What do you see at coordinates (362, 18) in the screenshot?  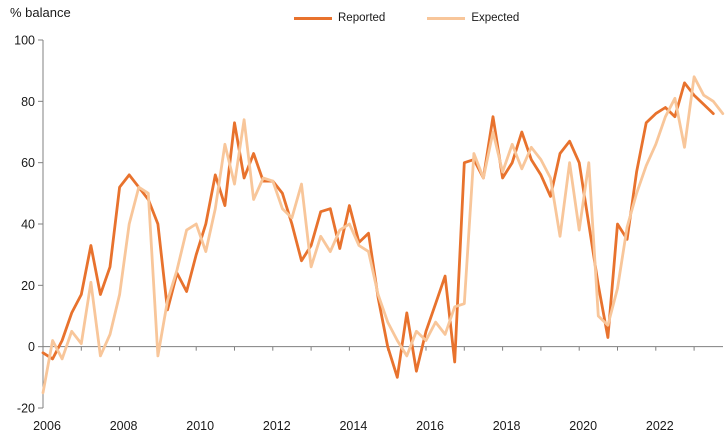 I see `reported-legend-label: Reported` at bounding box center [362, 18].